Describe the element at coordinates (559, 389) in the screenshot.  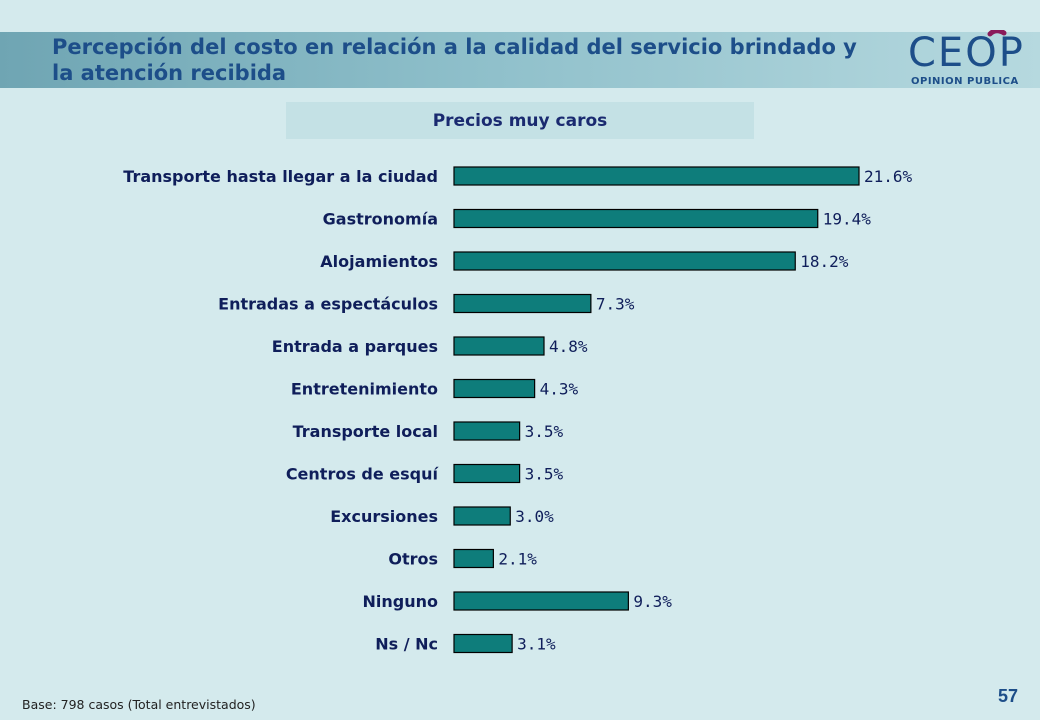
I see `value-label: 4.3%` at that location.